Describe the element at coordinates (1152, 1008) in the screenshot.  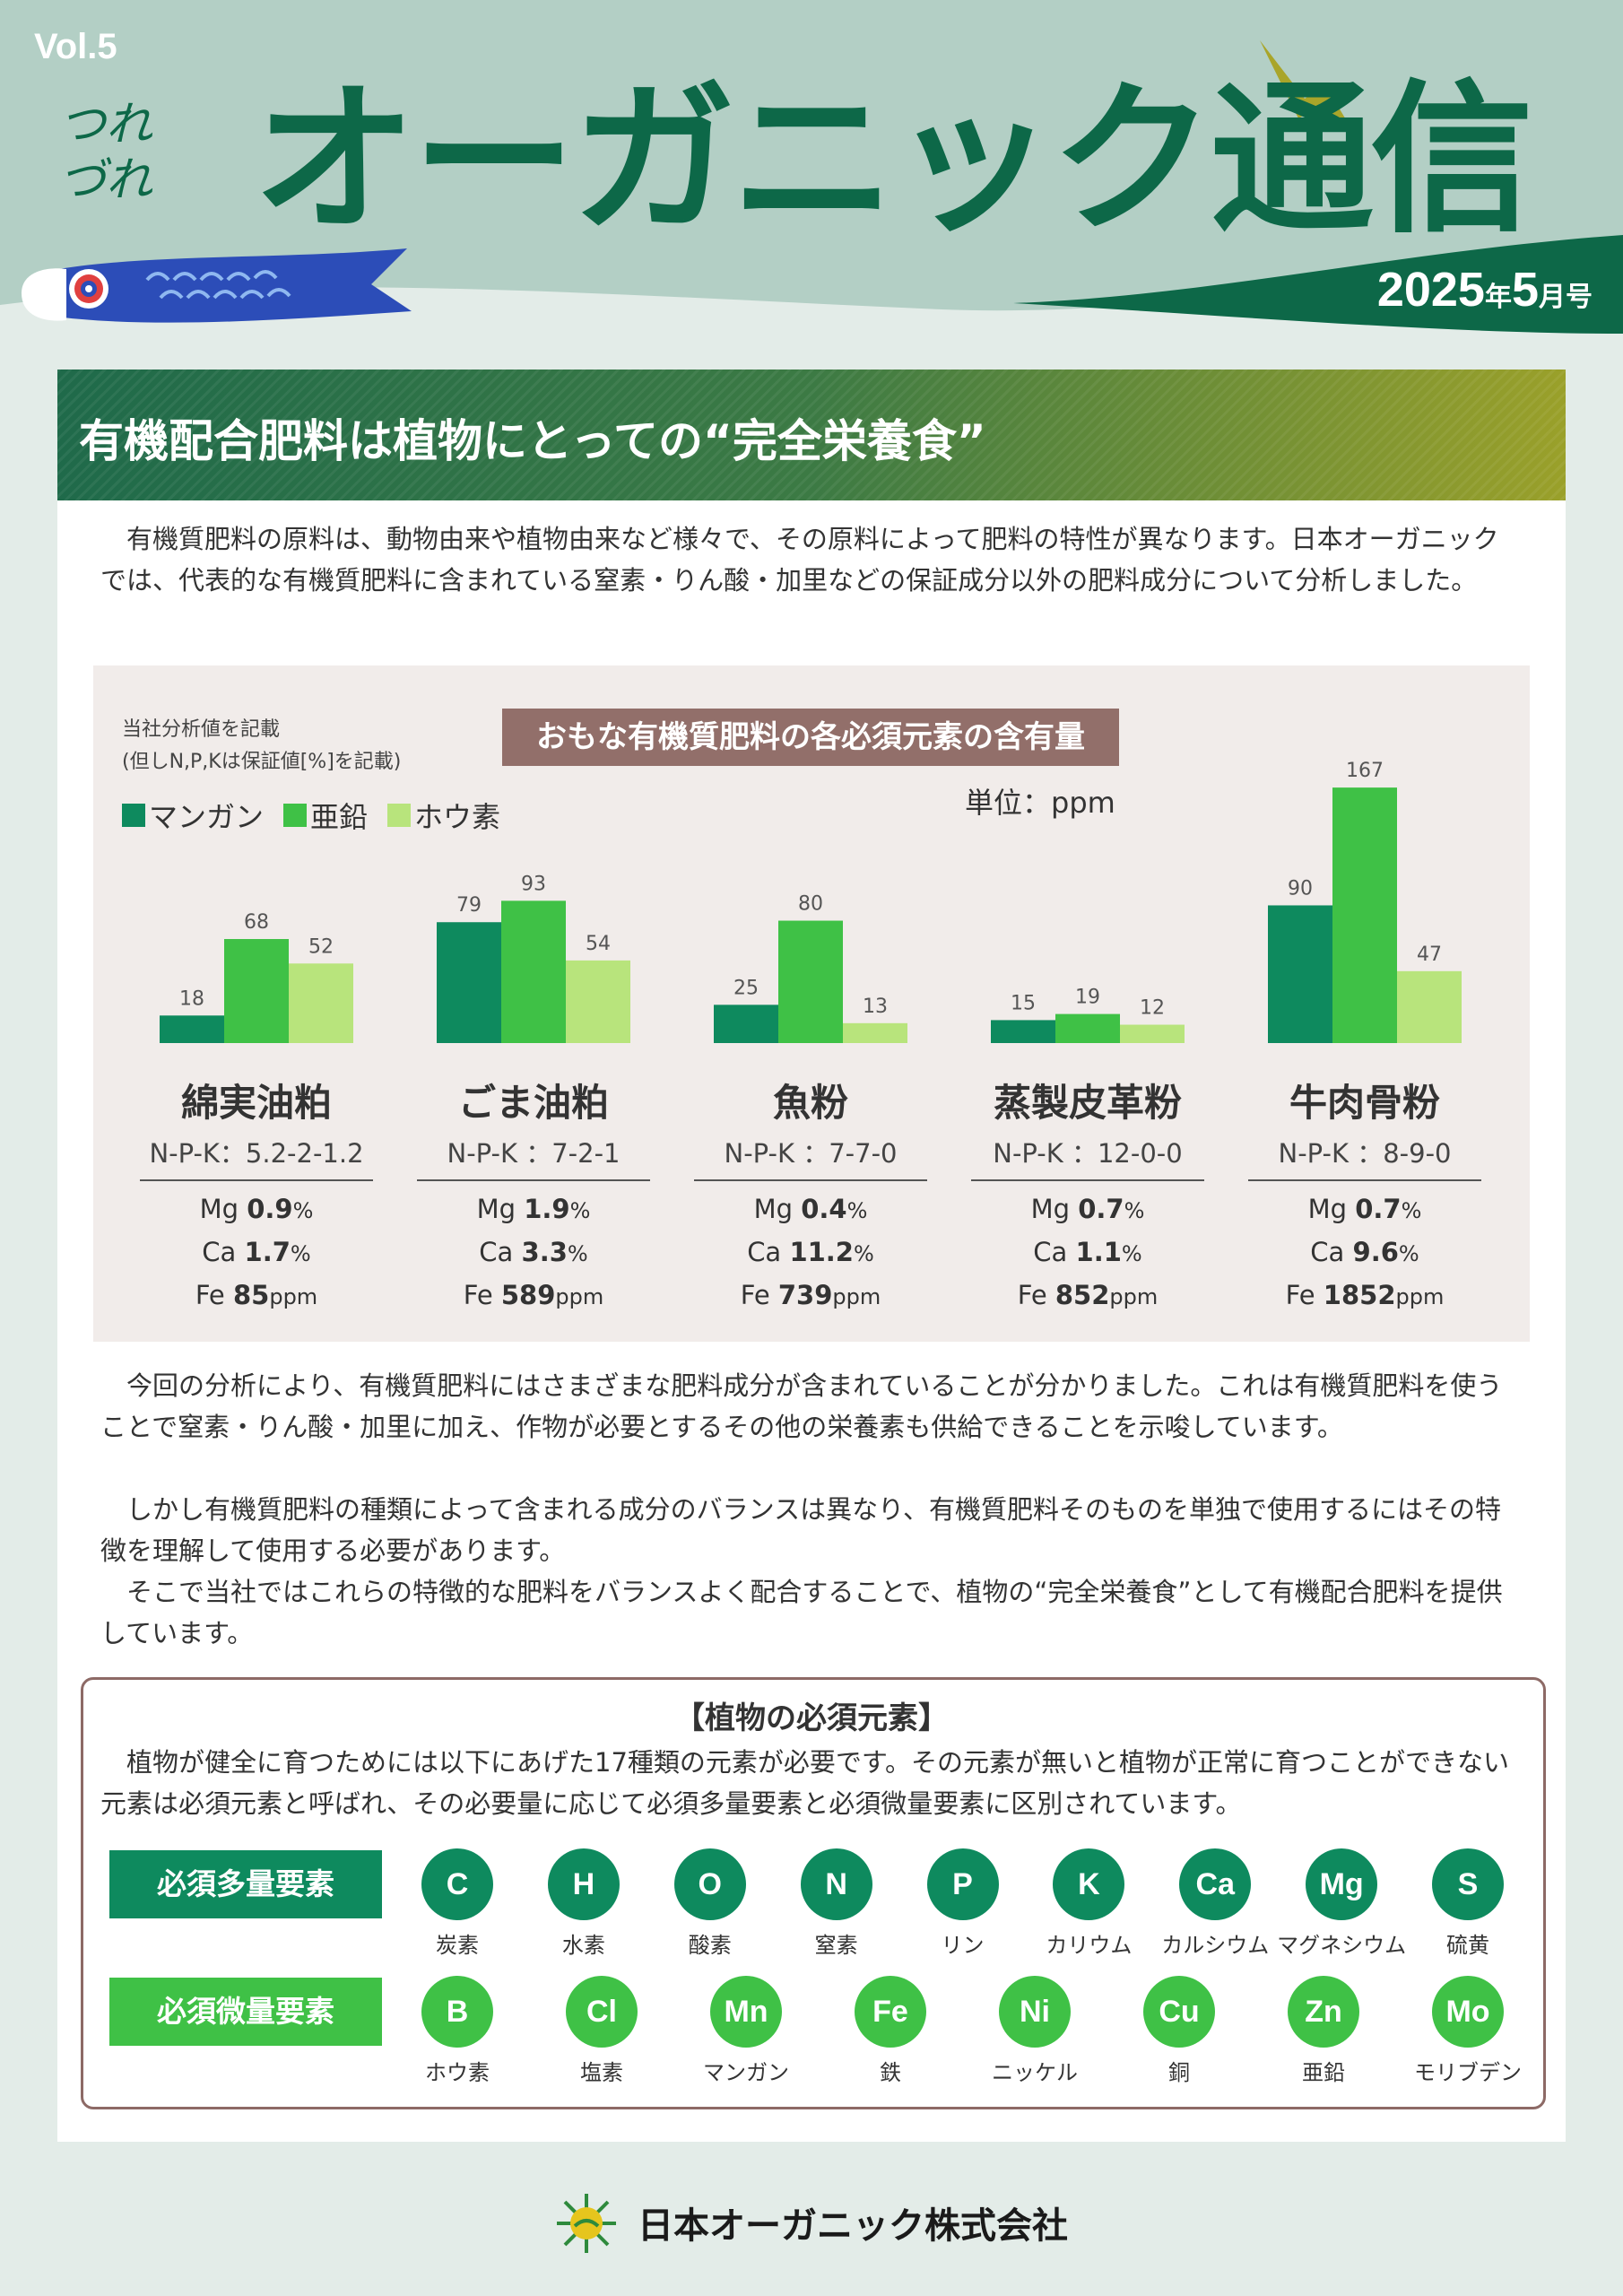
I see `bar-value-label: 12` at that location.